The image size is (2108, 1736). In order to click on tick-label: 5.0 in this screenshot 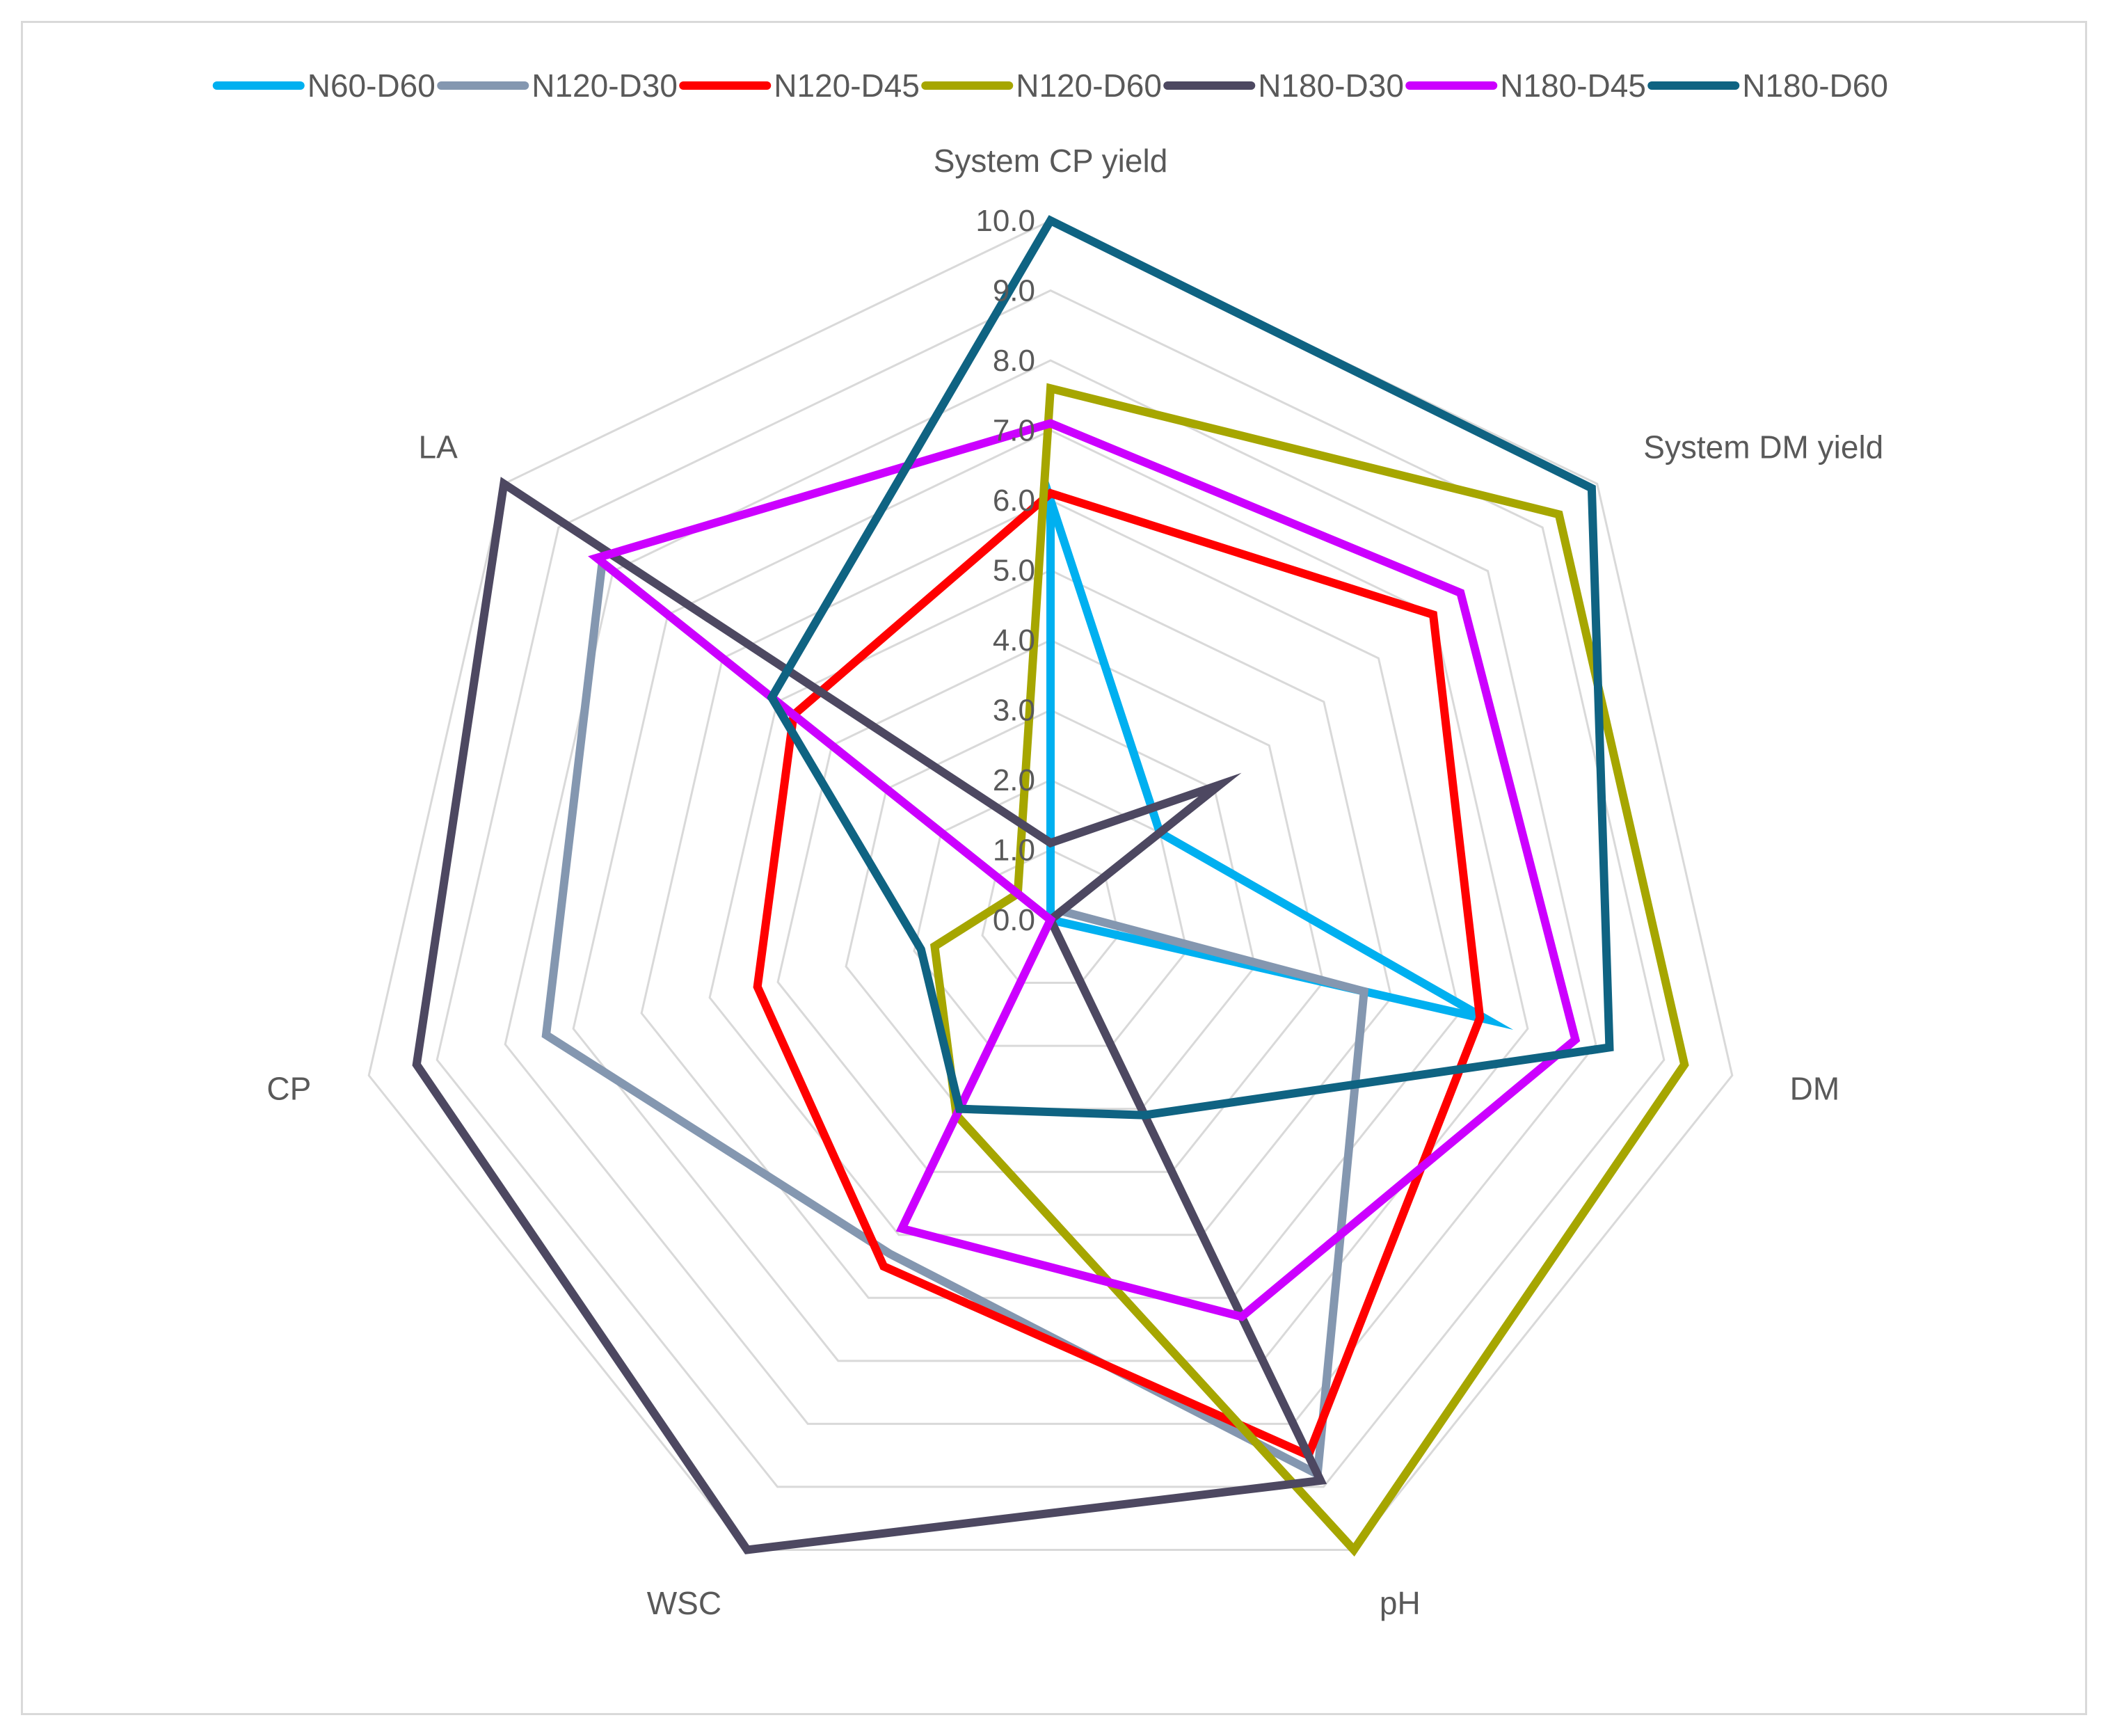, I will do `click(1014, 571)`.